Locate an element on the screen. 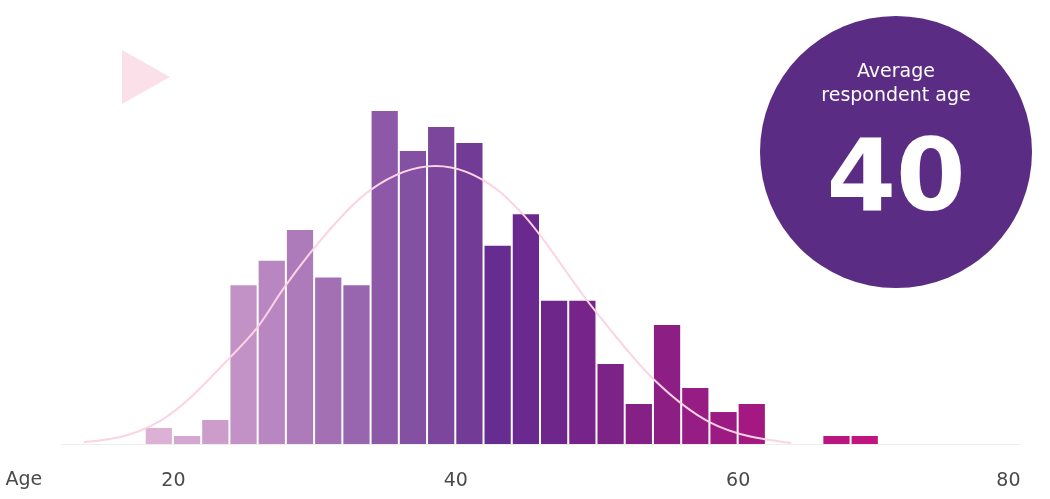 This screenshot has height=499, width=1050. x-tick-label: 80 is located at coordinates (1008, 478).